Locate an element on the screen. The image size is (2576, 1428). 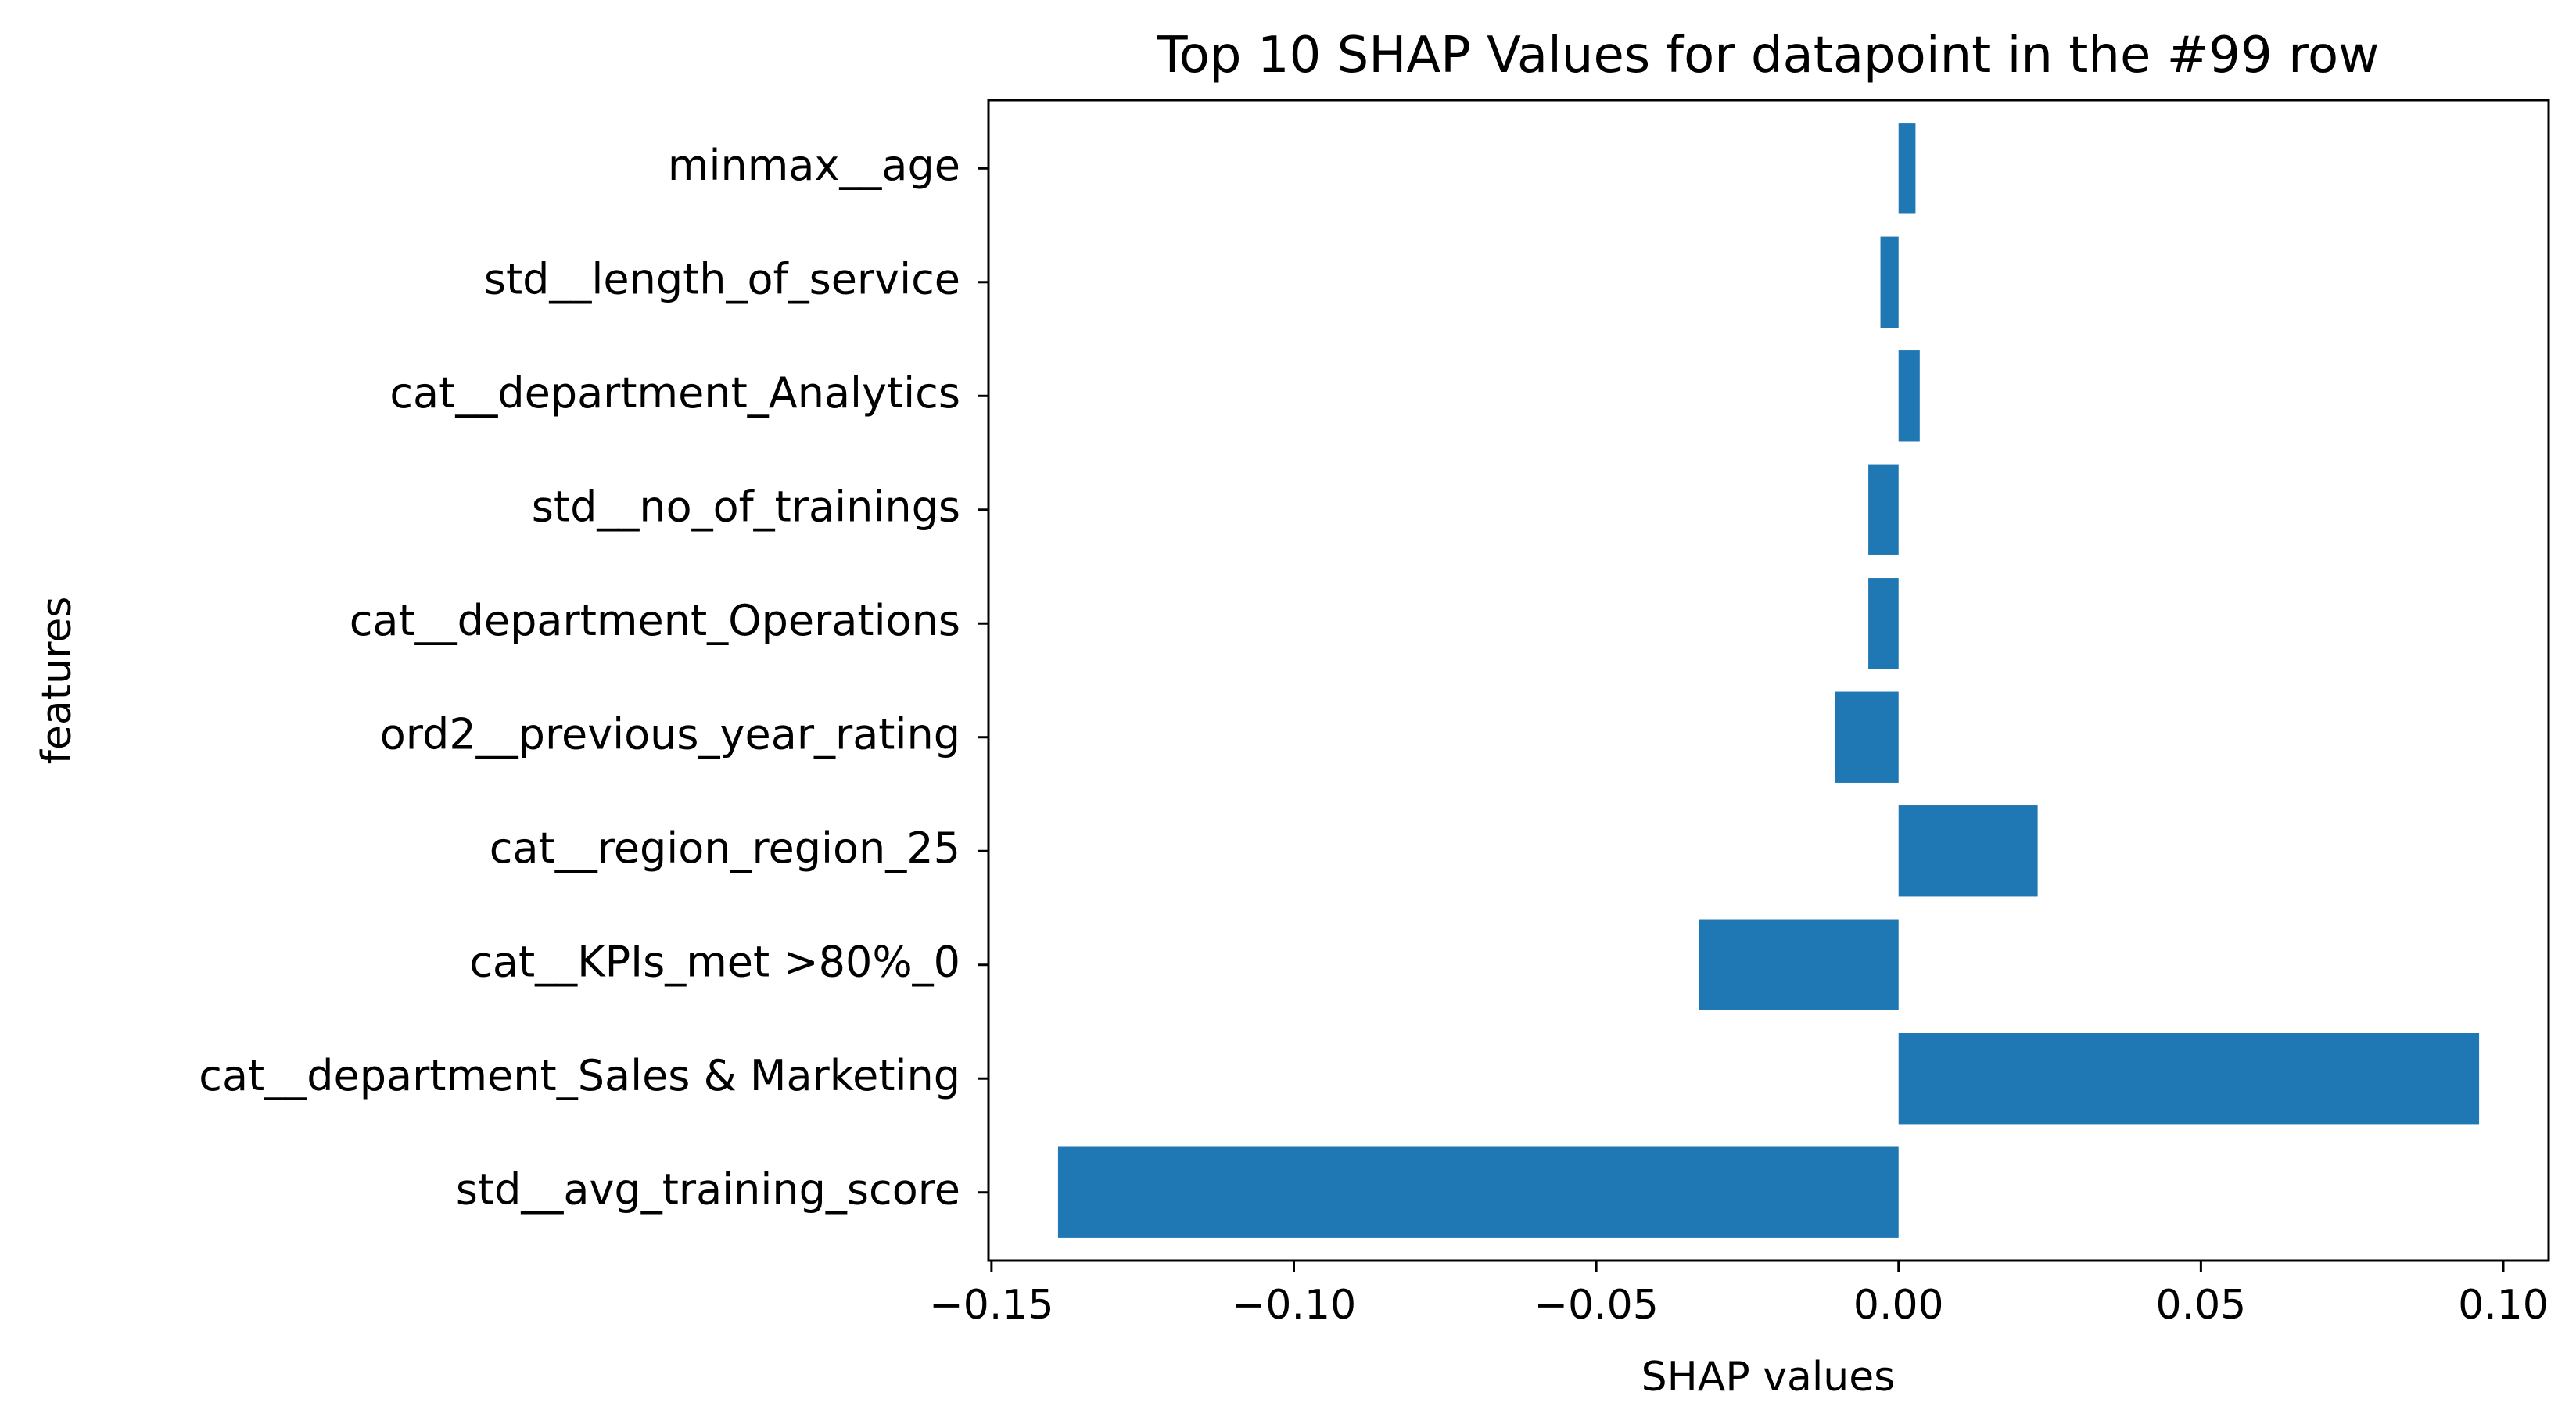
category-label-5: cat__department_Operations is located at coordinates (655, 620).